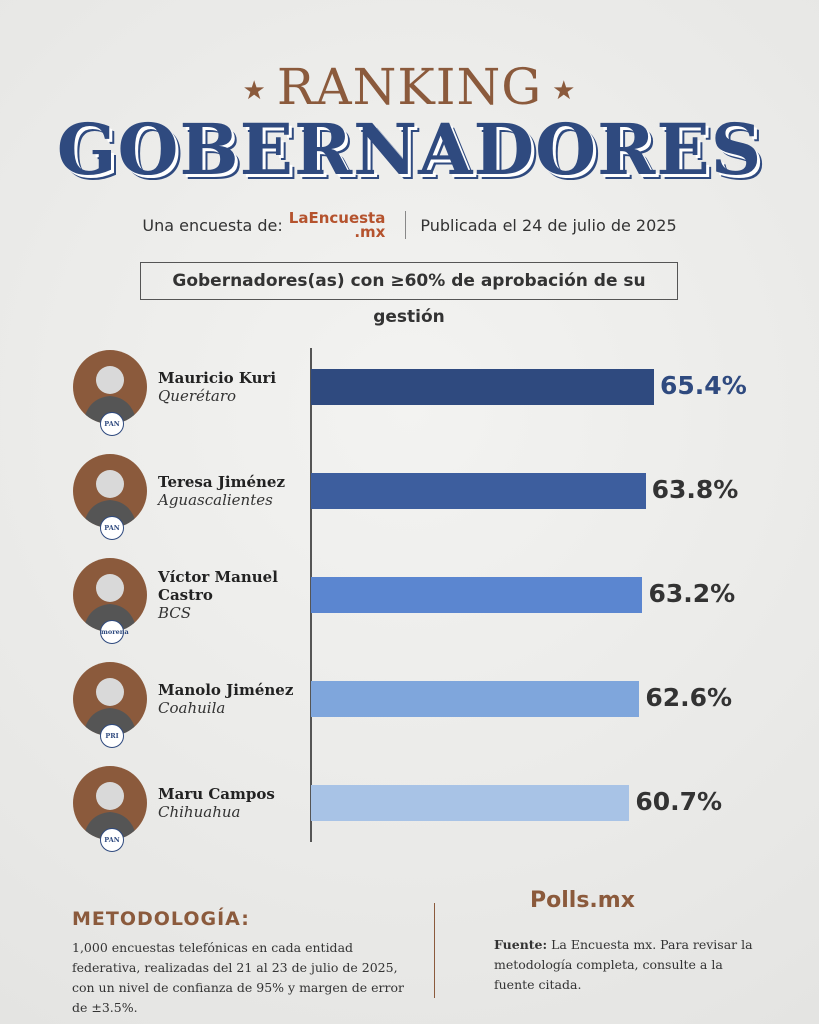 This screenshot has height=1024, width=819. I want to click on region: Querétaro, so click(197, 396).